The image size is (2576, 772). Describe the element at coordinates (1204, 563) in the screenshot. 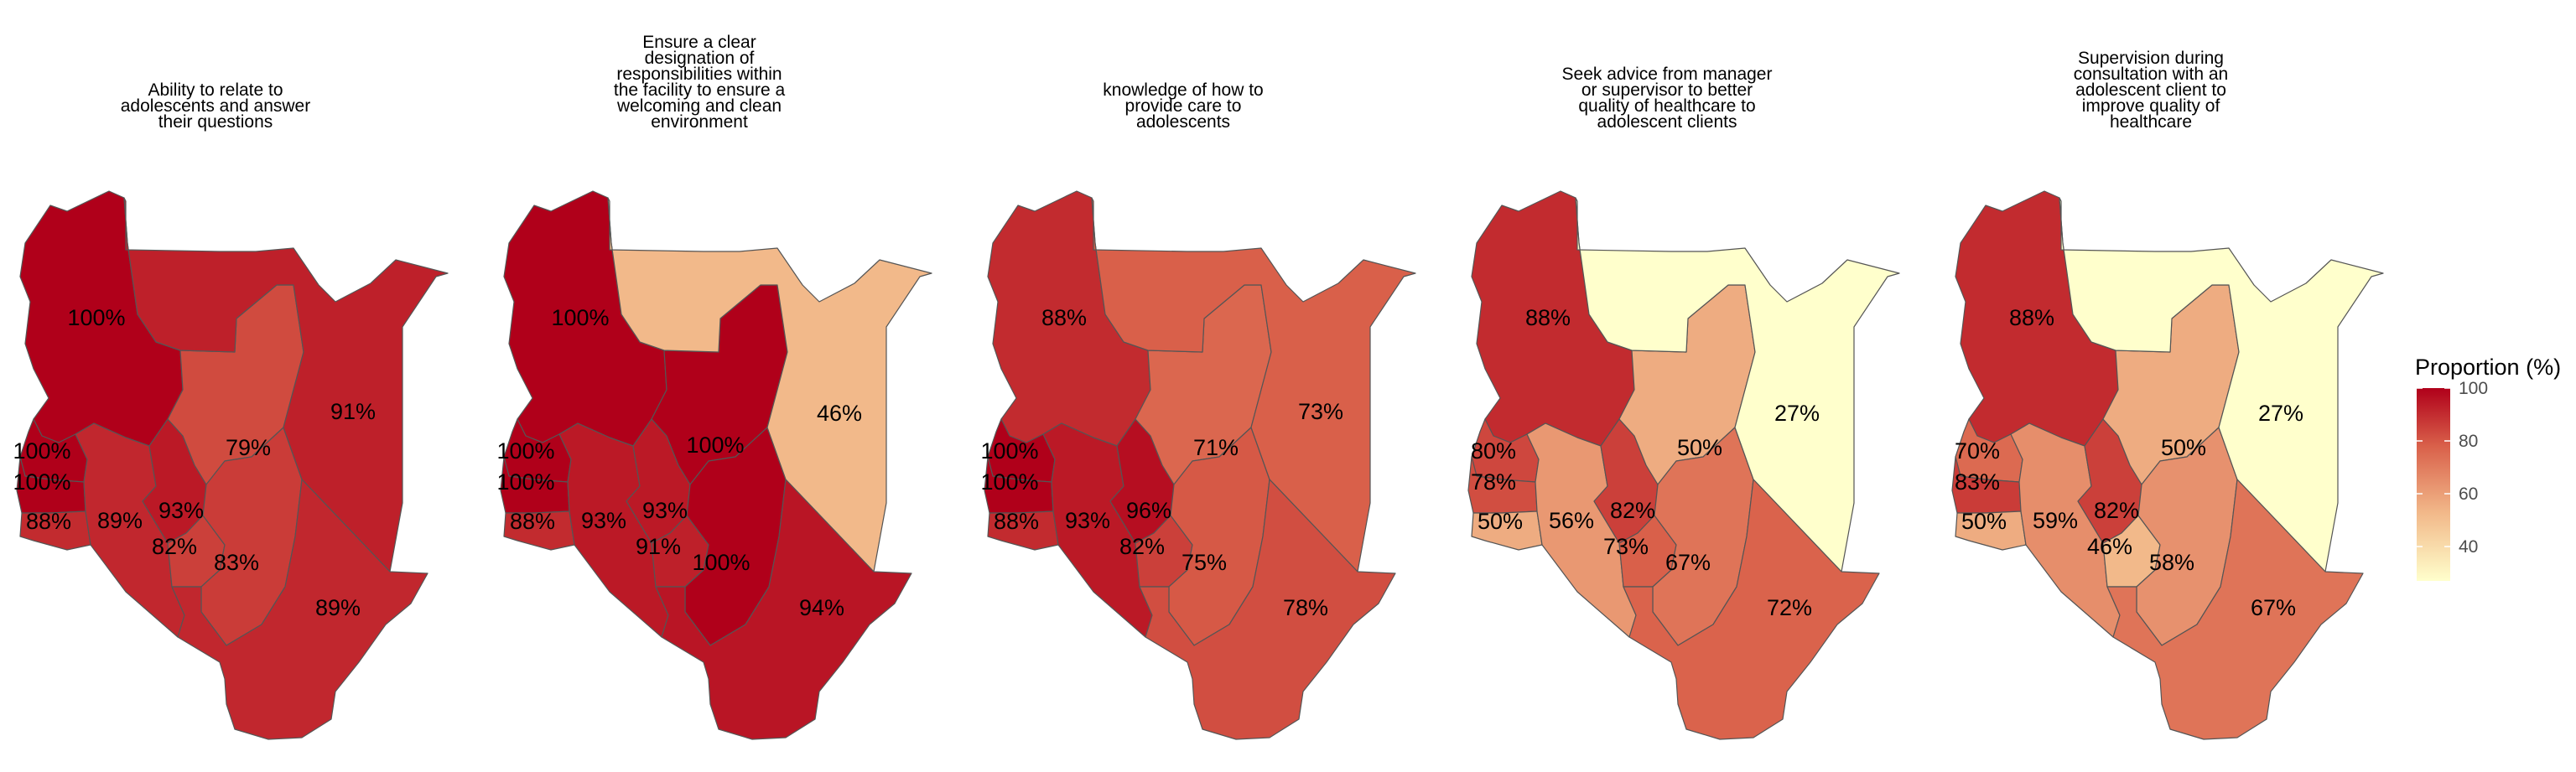

I see `region-value-label: 75%` at that location.